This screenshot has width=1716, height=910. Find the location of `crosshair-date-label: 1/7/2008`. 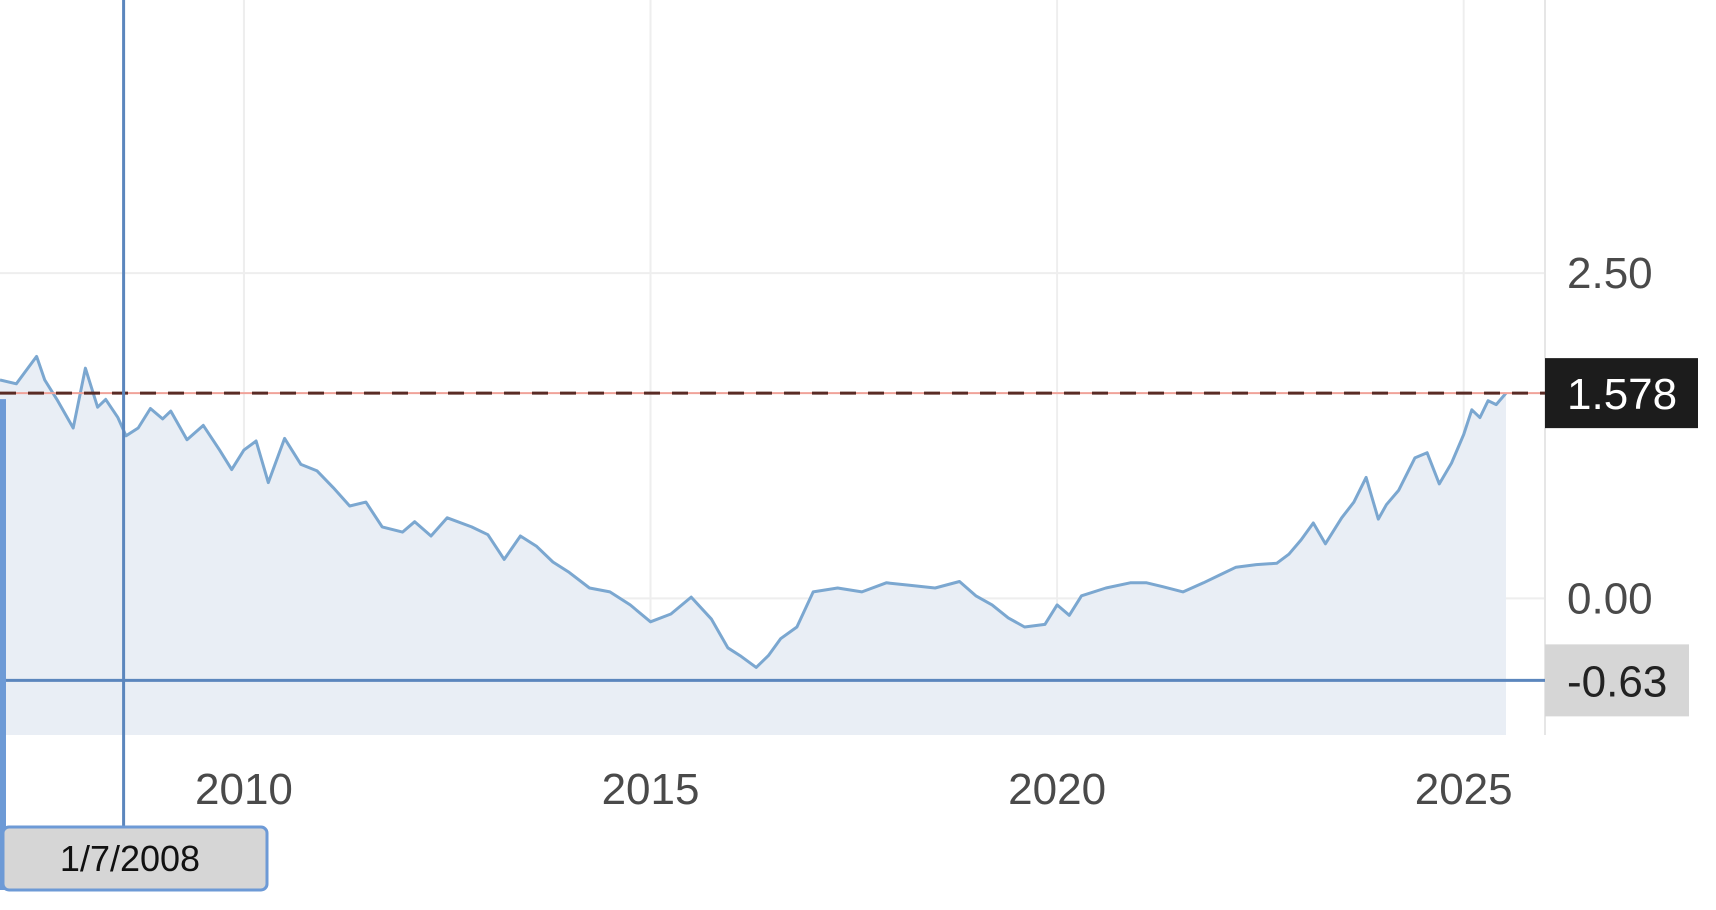

crosshair-date-label: 1/7/2008 is located at coordinates (130, 858).